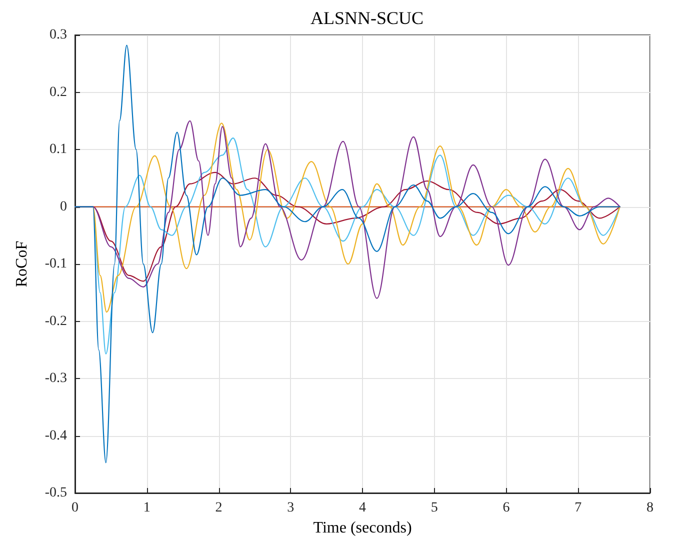  Describe the element at coordinates (55, 493) in the screenshot. I see `y-tick-label: -0.5` at that location.